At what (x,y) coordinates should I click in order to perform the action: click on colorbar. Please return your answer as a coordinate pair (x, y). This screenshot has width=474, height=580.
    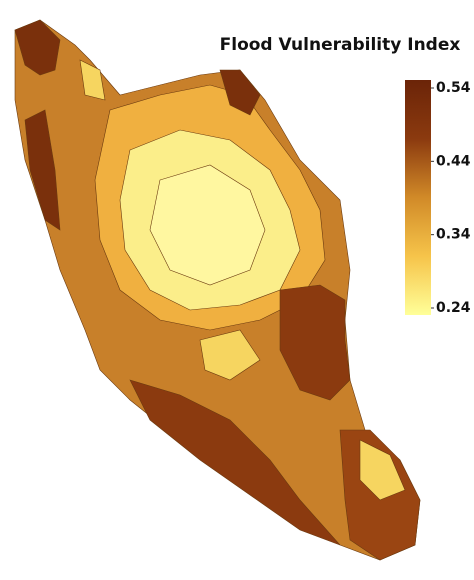
    Looking at the image, I should click on (418, 197).